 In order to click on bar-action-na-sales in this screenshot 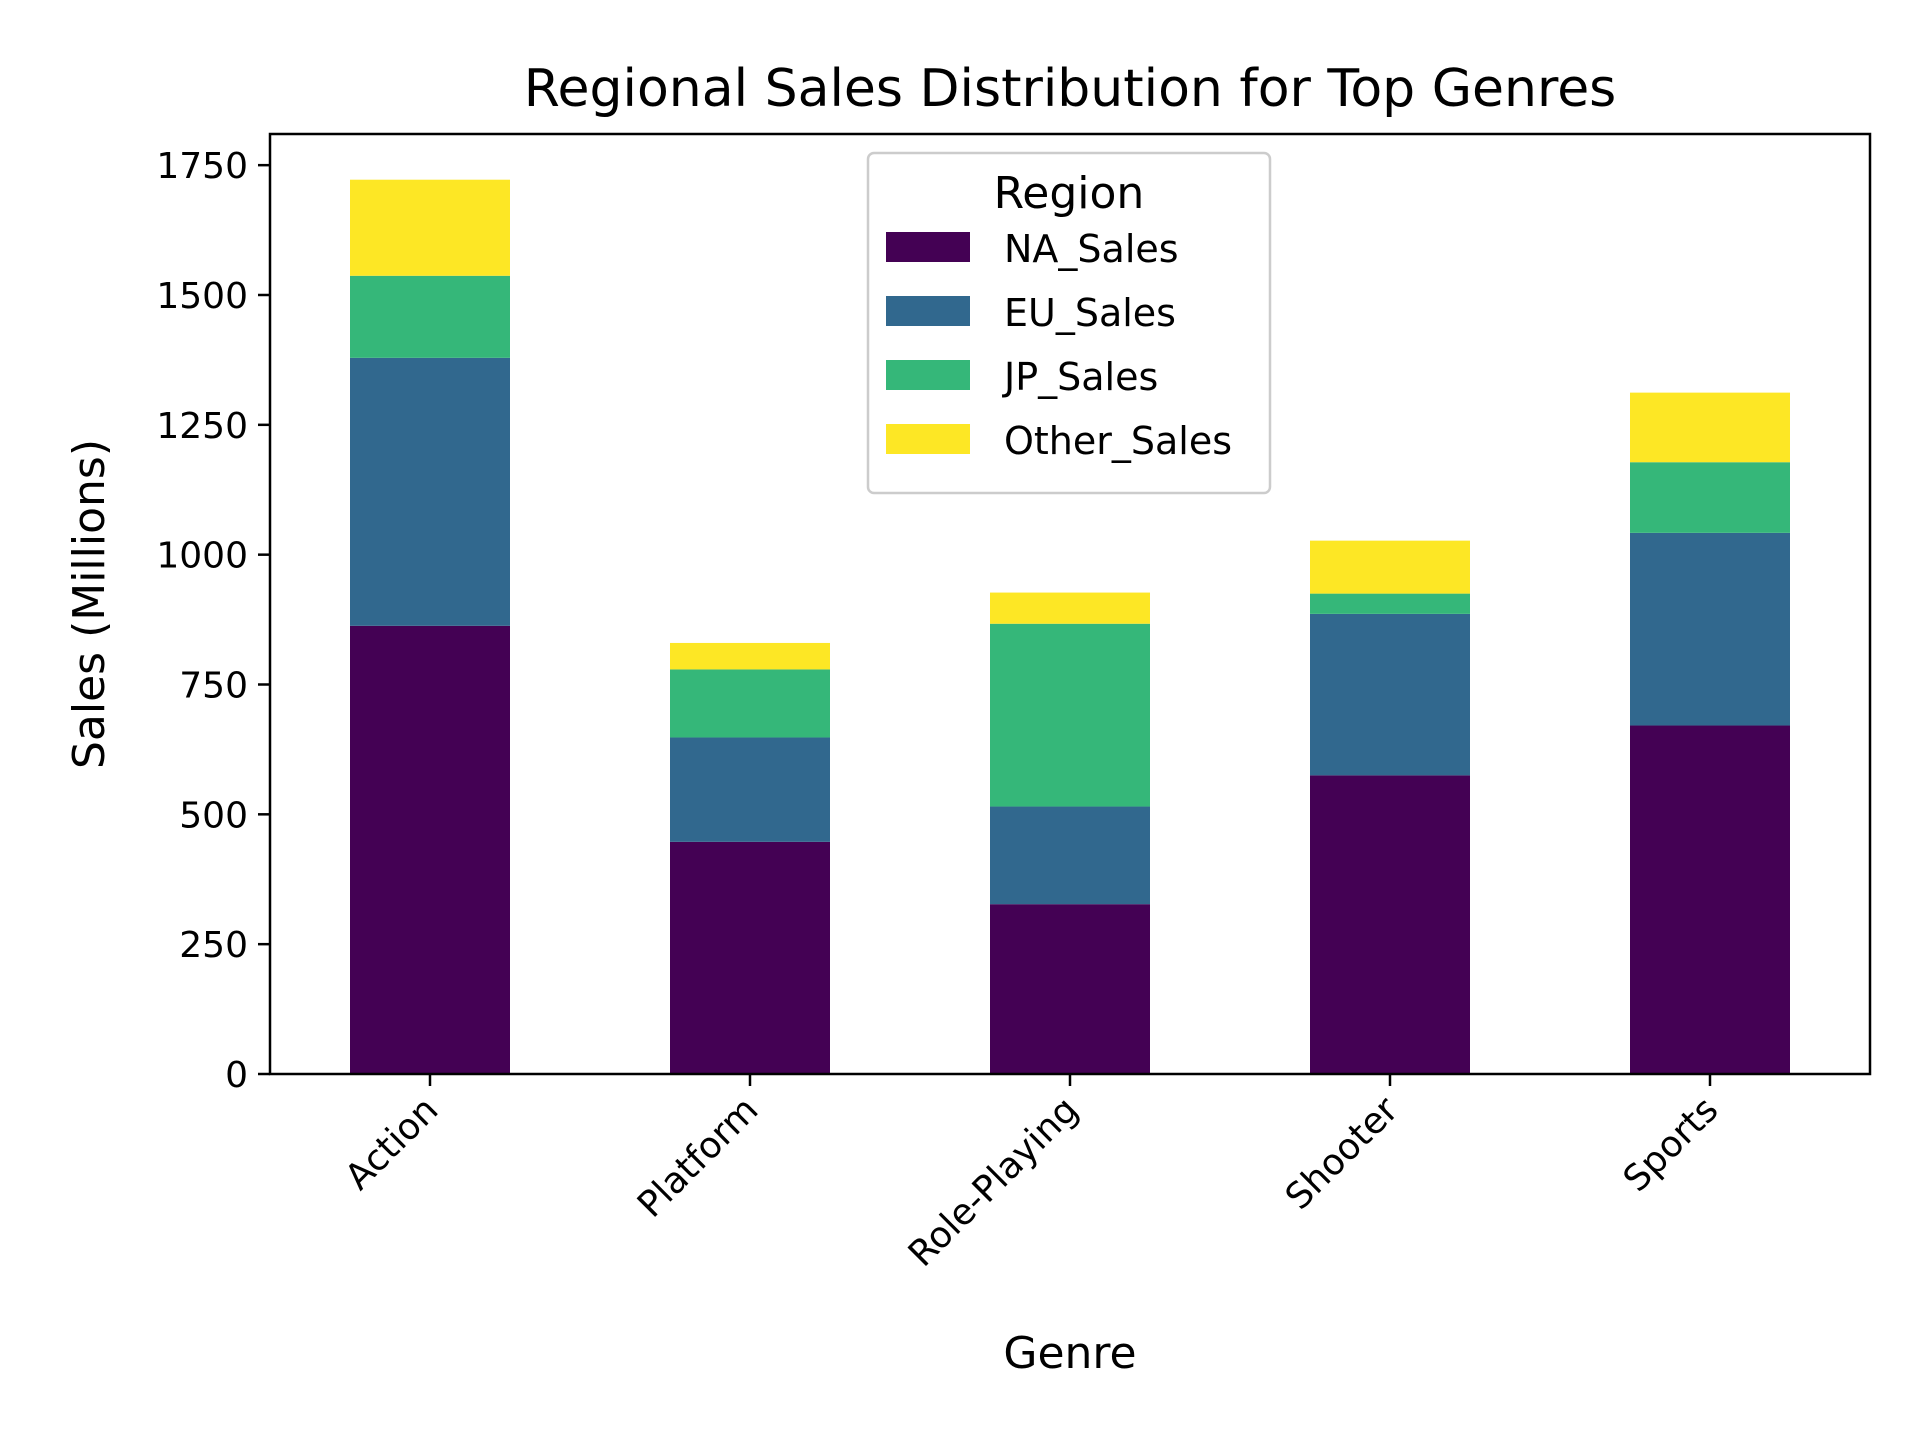, I will do `click(430, 849)`.